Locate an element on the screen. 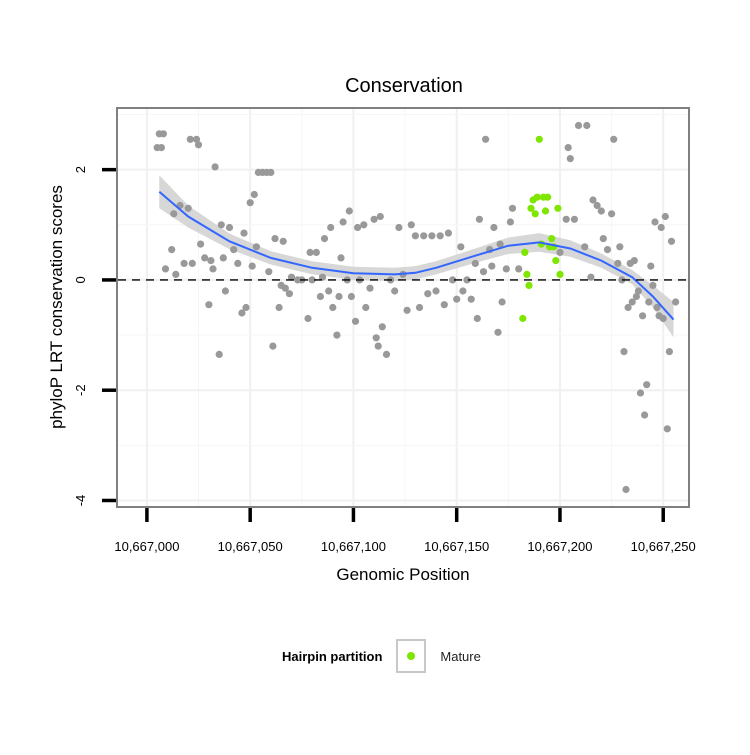 Image resolution: width=750 pixels, height=755 pixels. x-axis-label: Genomic Position is located at coordinates (402, 574).